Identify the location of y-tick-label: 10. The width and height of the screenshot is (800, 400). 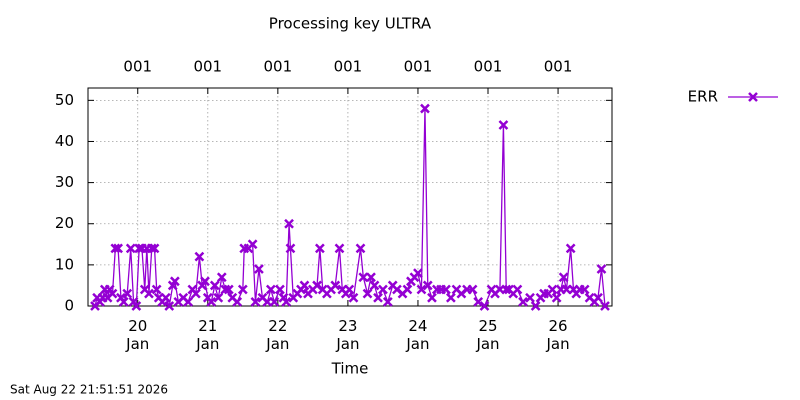
(64, 264).